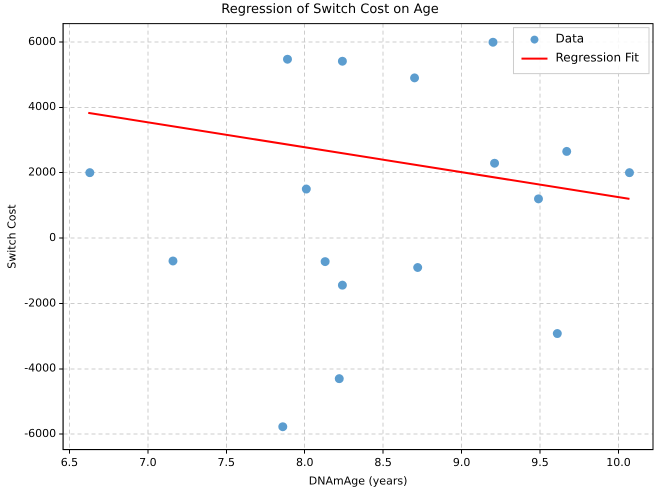 Image resolution: width=658 pixels, height=492 pixels. I want to click on legend-label: Regression Fit, so click(597, 57).